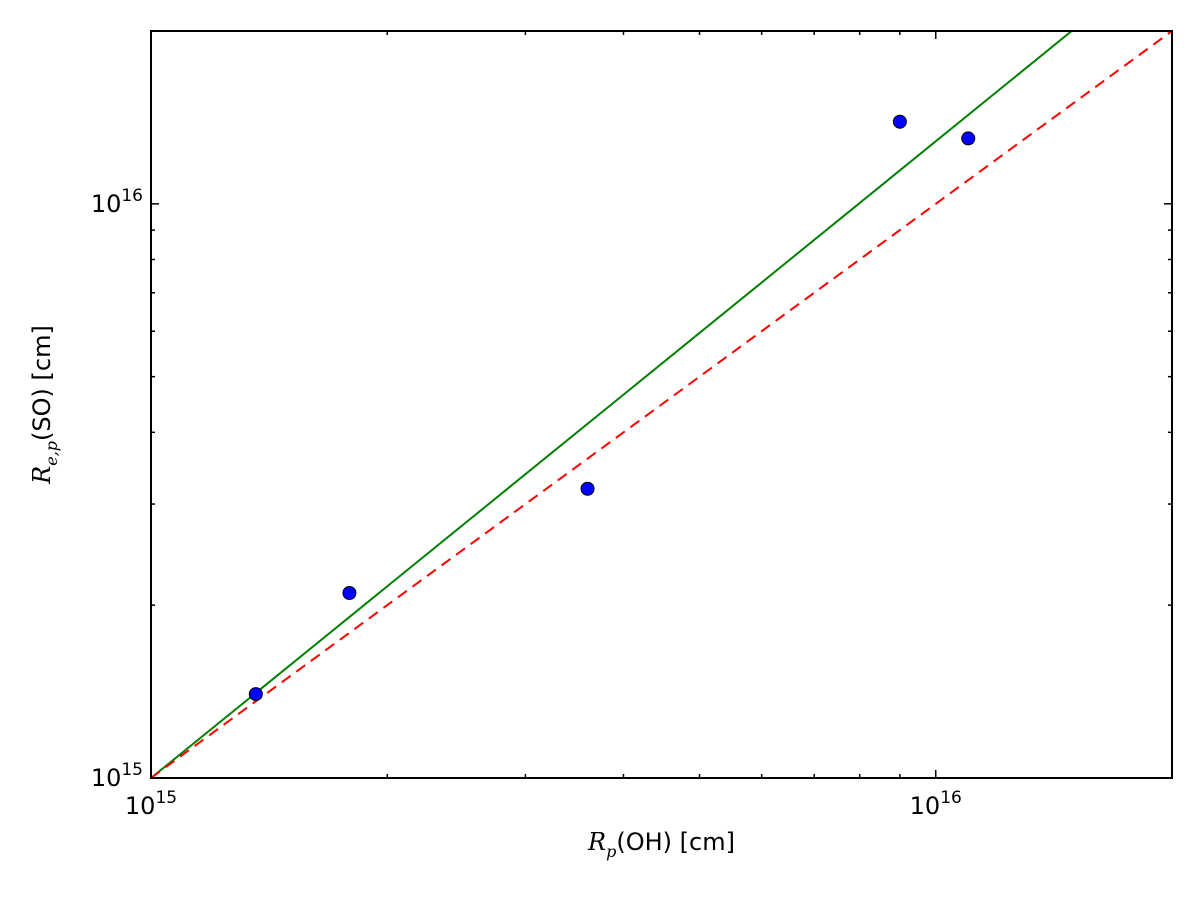 This screenshot has width=1200, height=903. What do you see at coordinates (117, 202) in the screenshot?
I see `y-tick-label: 1016` at bounding box center [117, 202].